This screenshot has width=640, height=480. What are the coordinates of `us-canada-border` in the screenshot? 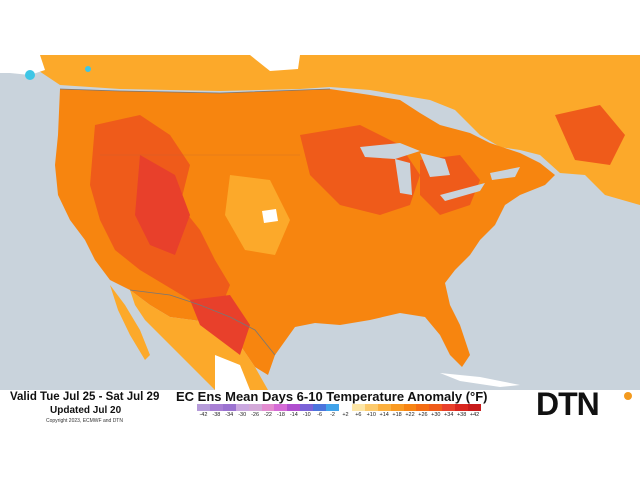 It's located at (195, 91).